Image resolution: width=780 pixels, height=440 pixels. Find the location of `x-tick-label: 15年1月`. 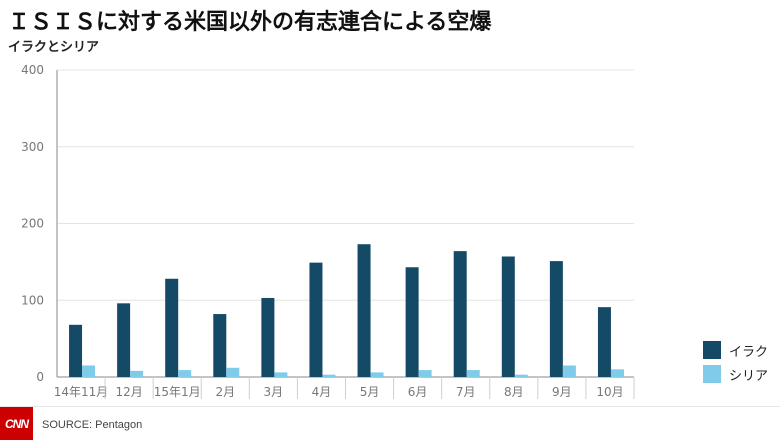

x-tick-label: 15年1月 is located at coordinates (177, 392).